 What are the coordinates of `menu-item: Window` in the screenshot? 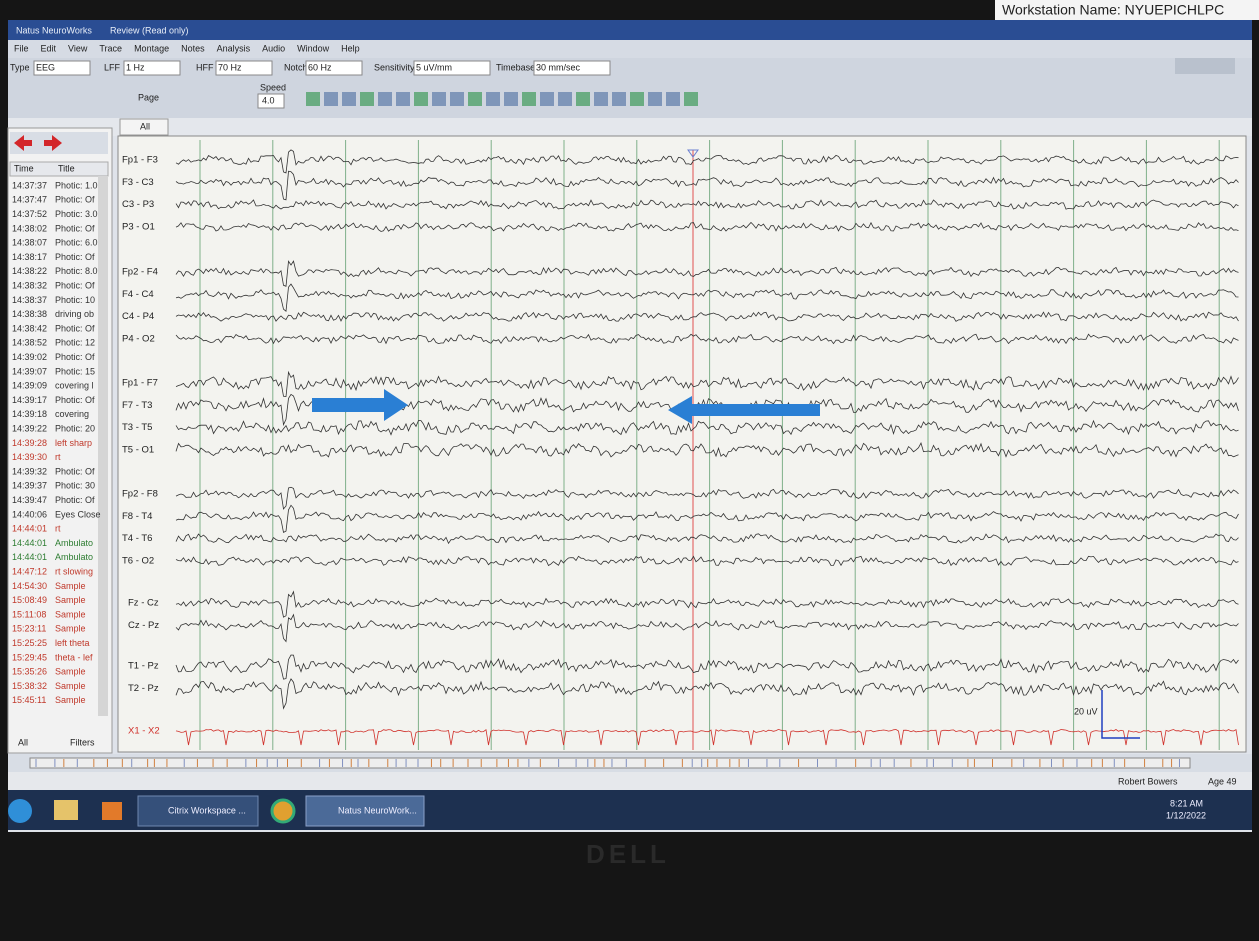 It's located at (313, 48).